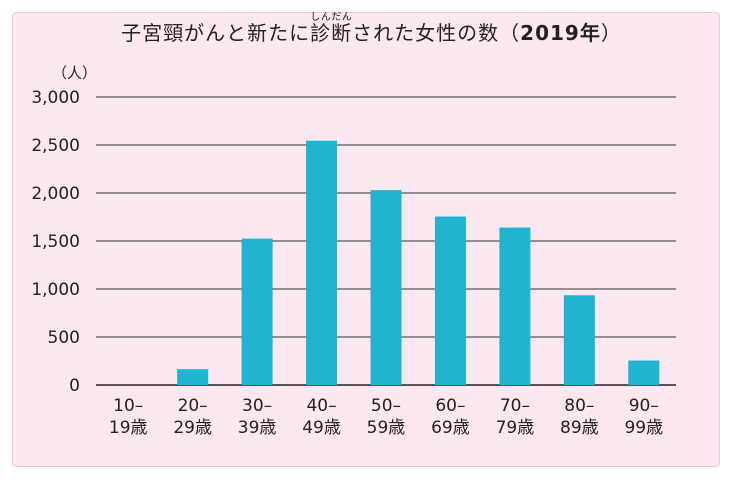 This screenshot has width=743, height=489. I want to click on y-tick-label: 1,500, so click(55, 242).